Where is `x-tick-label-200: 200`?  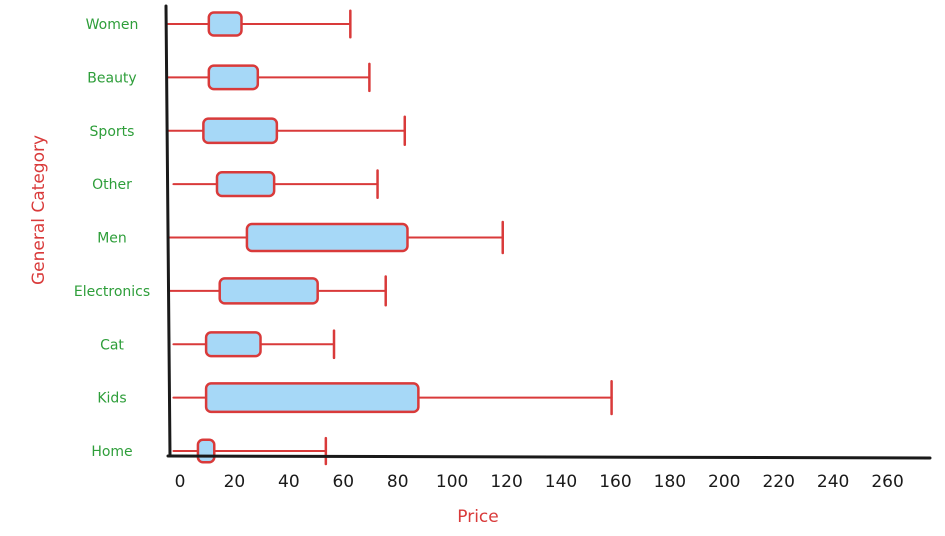 x-tick-label-200: 200 is located at coordinates (724, 482).